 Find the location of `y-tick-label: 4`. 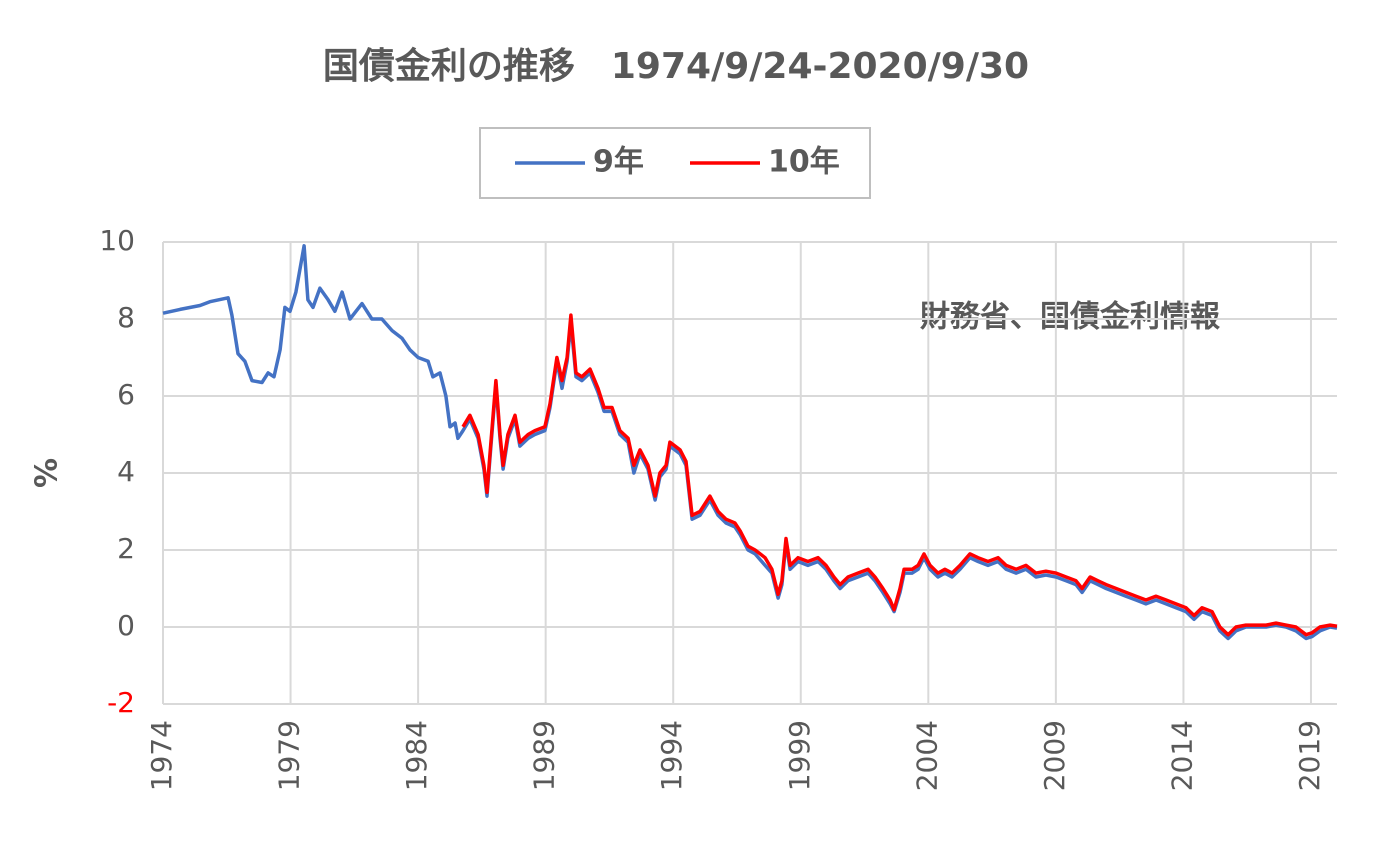

y-tick-label: 4 is located at coordinates (126, 471).